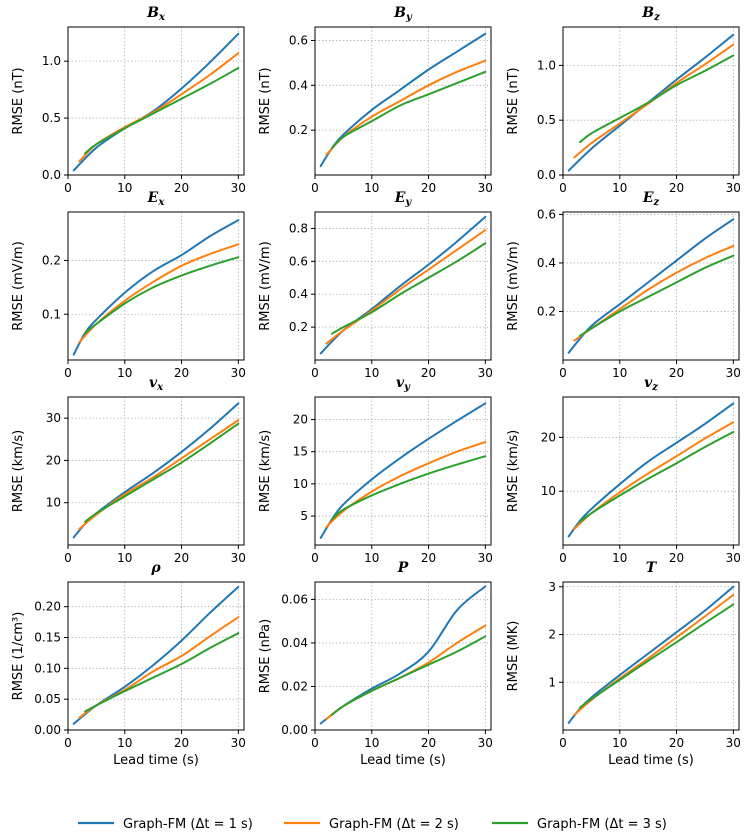 Image resolution: width=754 pixels, height=840 pixels. Describe the element at coordinates (18, 471) in the screenshot. I see `y-axis-label: RMSE (km/s)` at that location.